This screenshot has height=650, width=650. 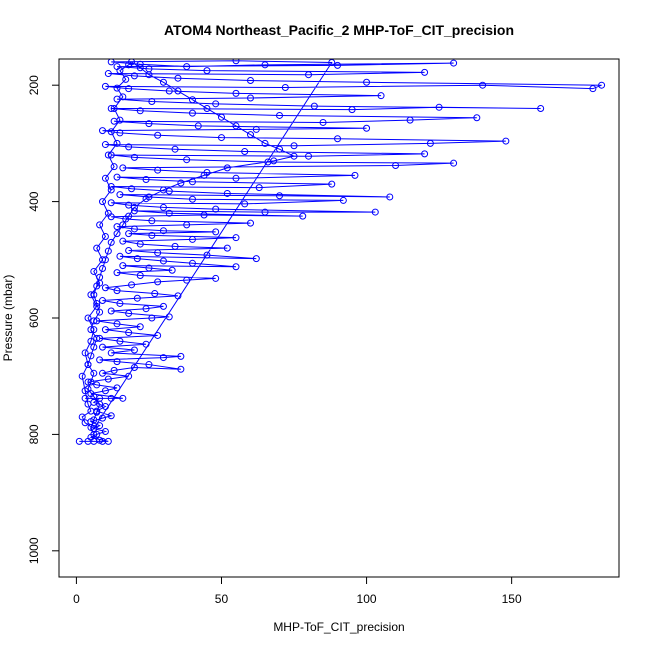 What do you see at coordinates (367, 599) in the screenshot?
I see `x-tick-label: 100` at bounding box center [367, 599].